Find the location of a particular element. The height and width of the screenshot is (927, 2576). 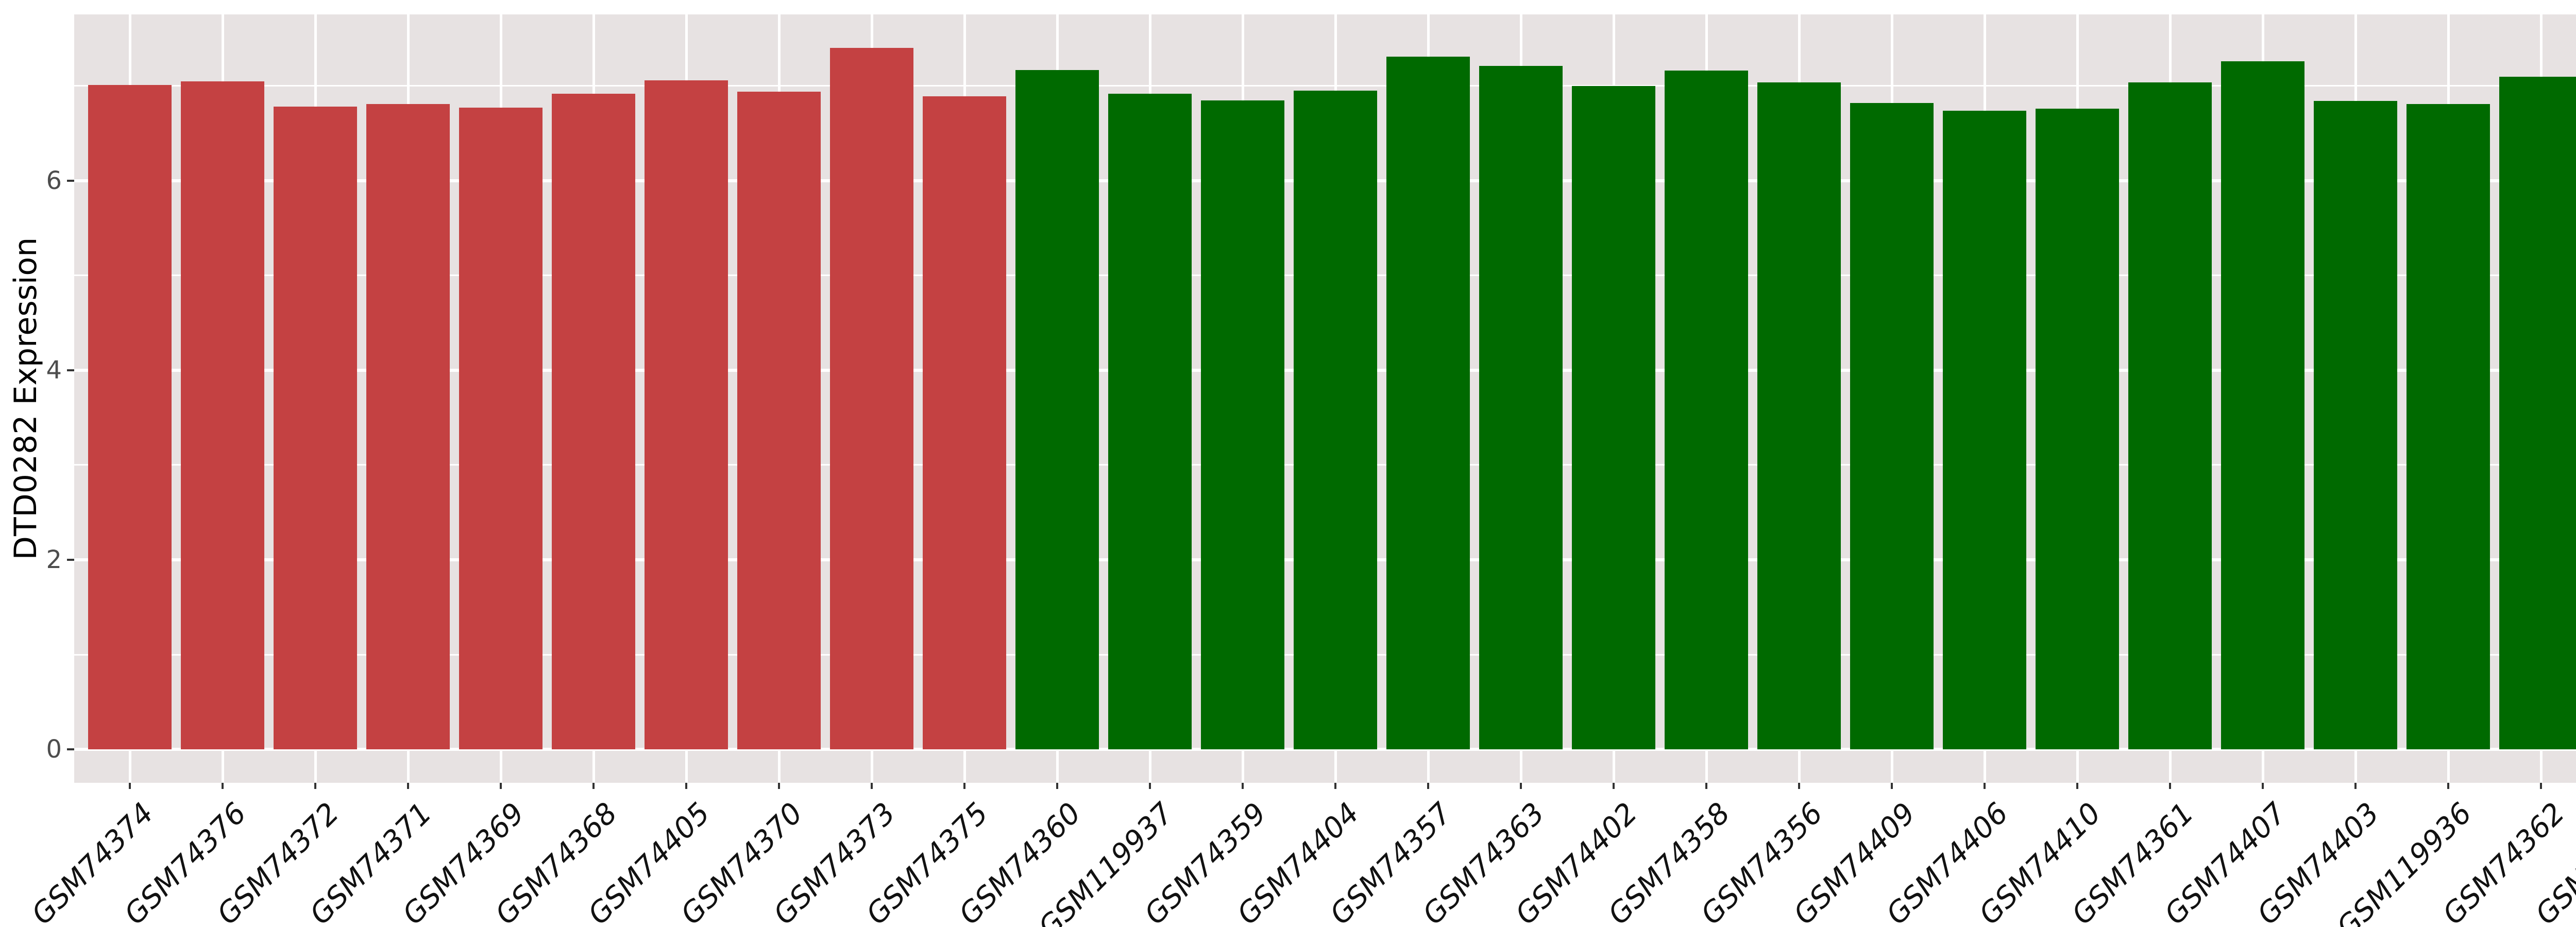

bar-GSM74372 is located at coordinates (315, 429).